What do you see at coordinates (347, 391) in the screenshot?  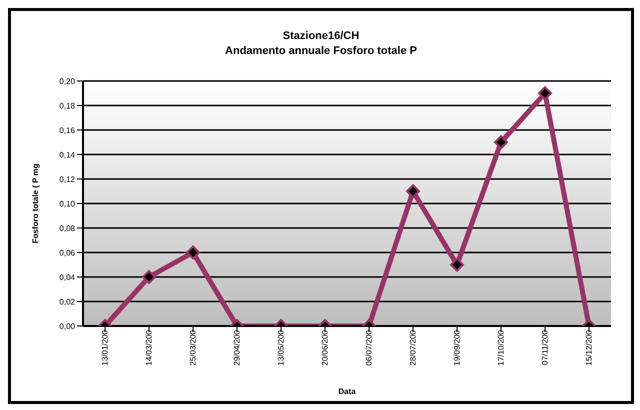 I see `x-axis-title: Data` at bounding box center [347, 391].